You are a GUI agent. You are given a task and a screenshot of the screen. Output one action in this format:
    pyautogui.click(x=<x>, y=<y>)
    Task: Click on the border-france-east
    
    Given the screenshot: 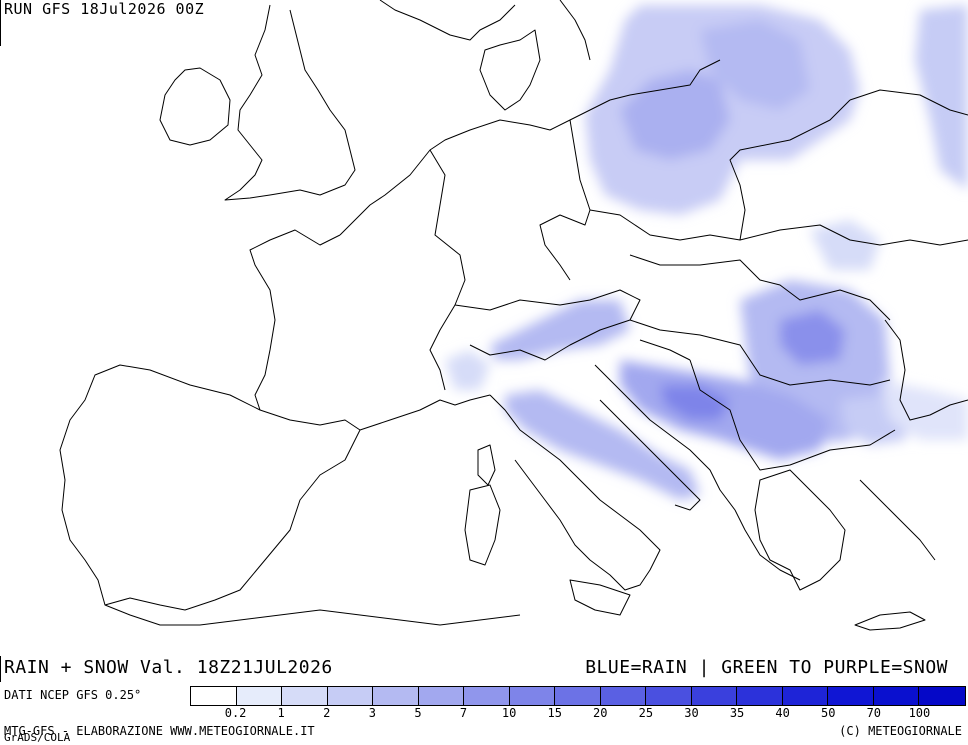 What is the action you would take?
    pyautogui.click(x=447, y=270)
    